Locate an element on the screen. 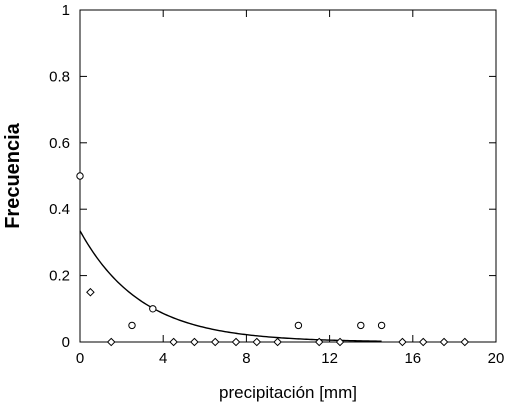 This screenshot has height=406, width=508. y-tick-label: 0 is located at coordinates (66, 342).